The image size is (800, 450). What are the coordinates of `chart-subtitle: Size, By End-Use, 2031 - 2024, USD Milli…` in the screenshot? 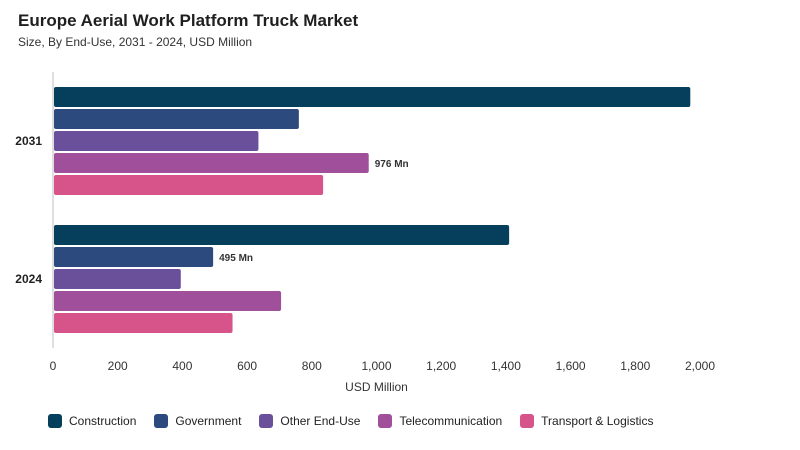 It's located at (135, 42).